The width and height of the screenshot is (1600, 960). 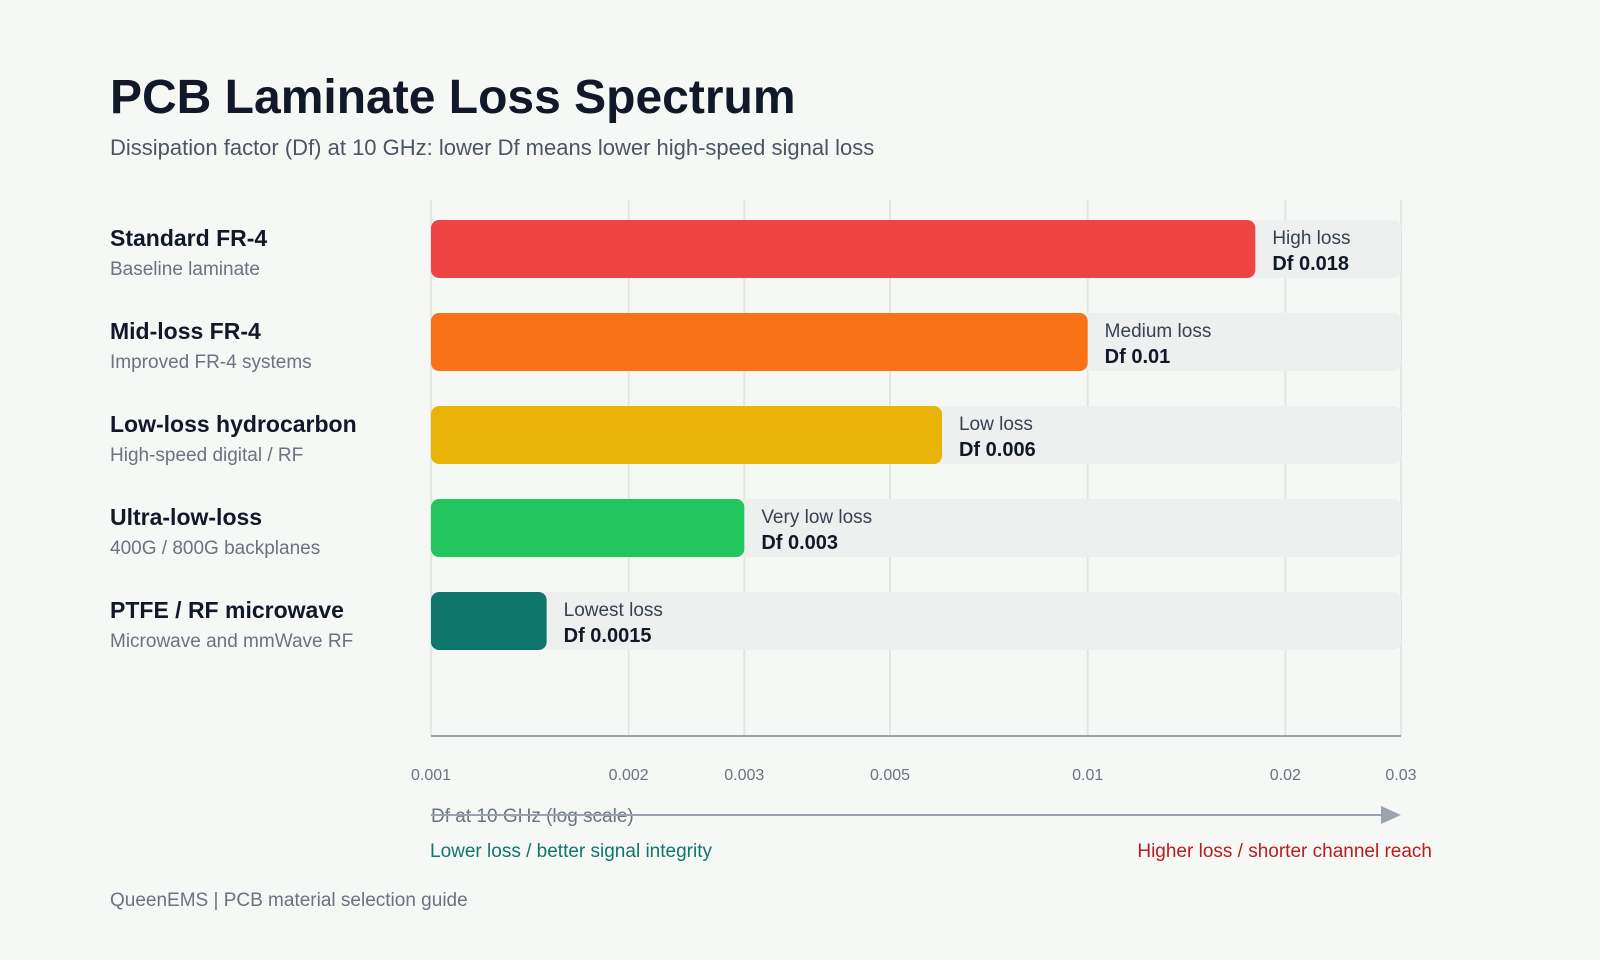 What do you see at coordinates (608, 636) in the screenshot?
I see `data-label: Df 0.0015` at bounding box center [608, 636].